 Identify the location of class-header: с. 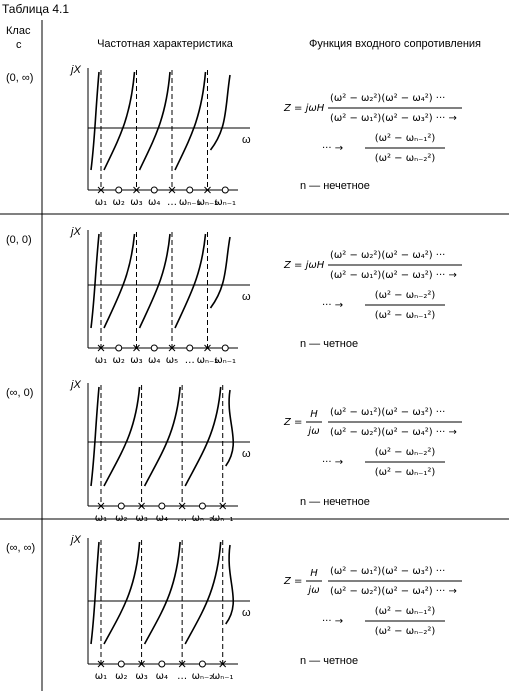
(19, 45).